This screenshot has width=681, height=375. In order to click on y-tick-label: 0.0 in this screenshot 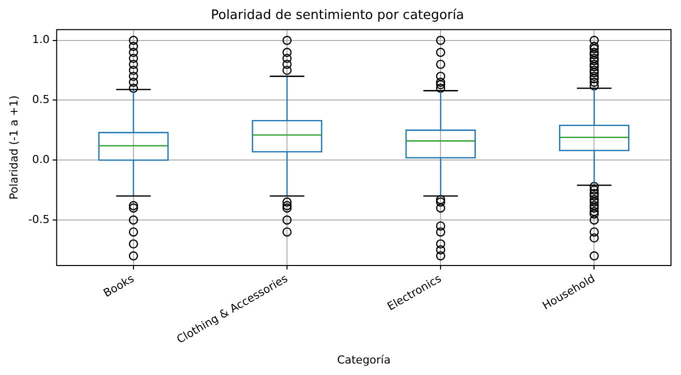, I will do `click(41, 159)`.